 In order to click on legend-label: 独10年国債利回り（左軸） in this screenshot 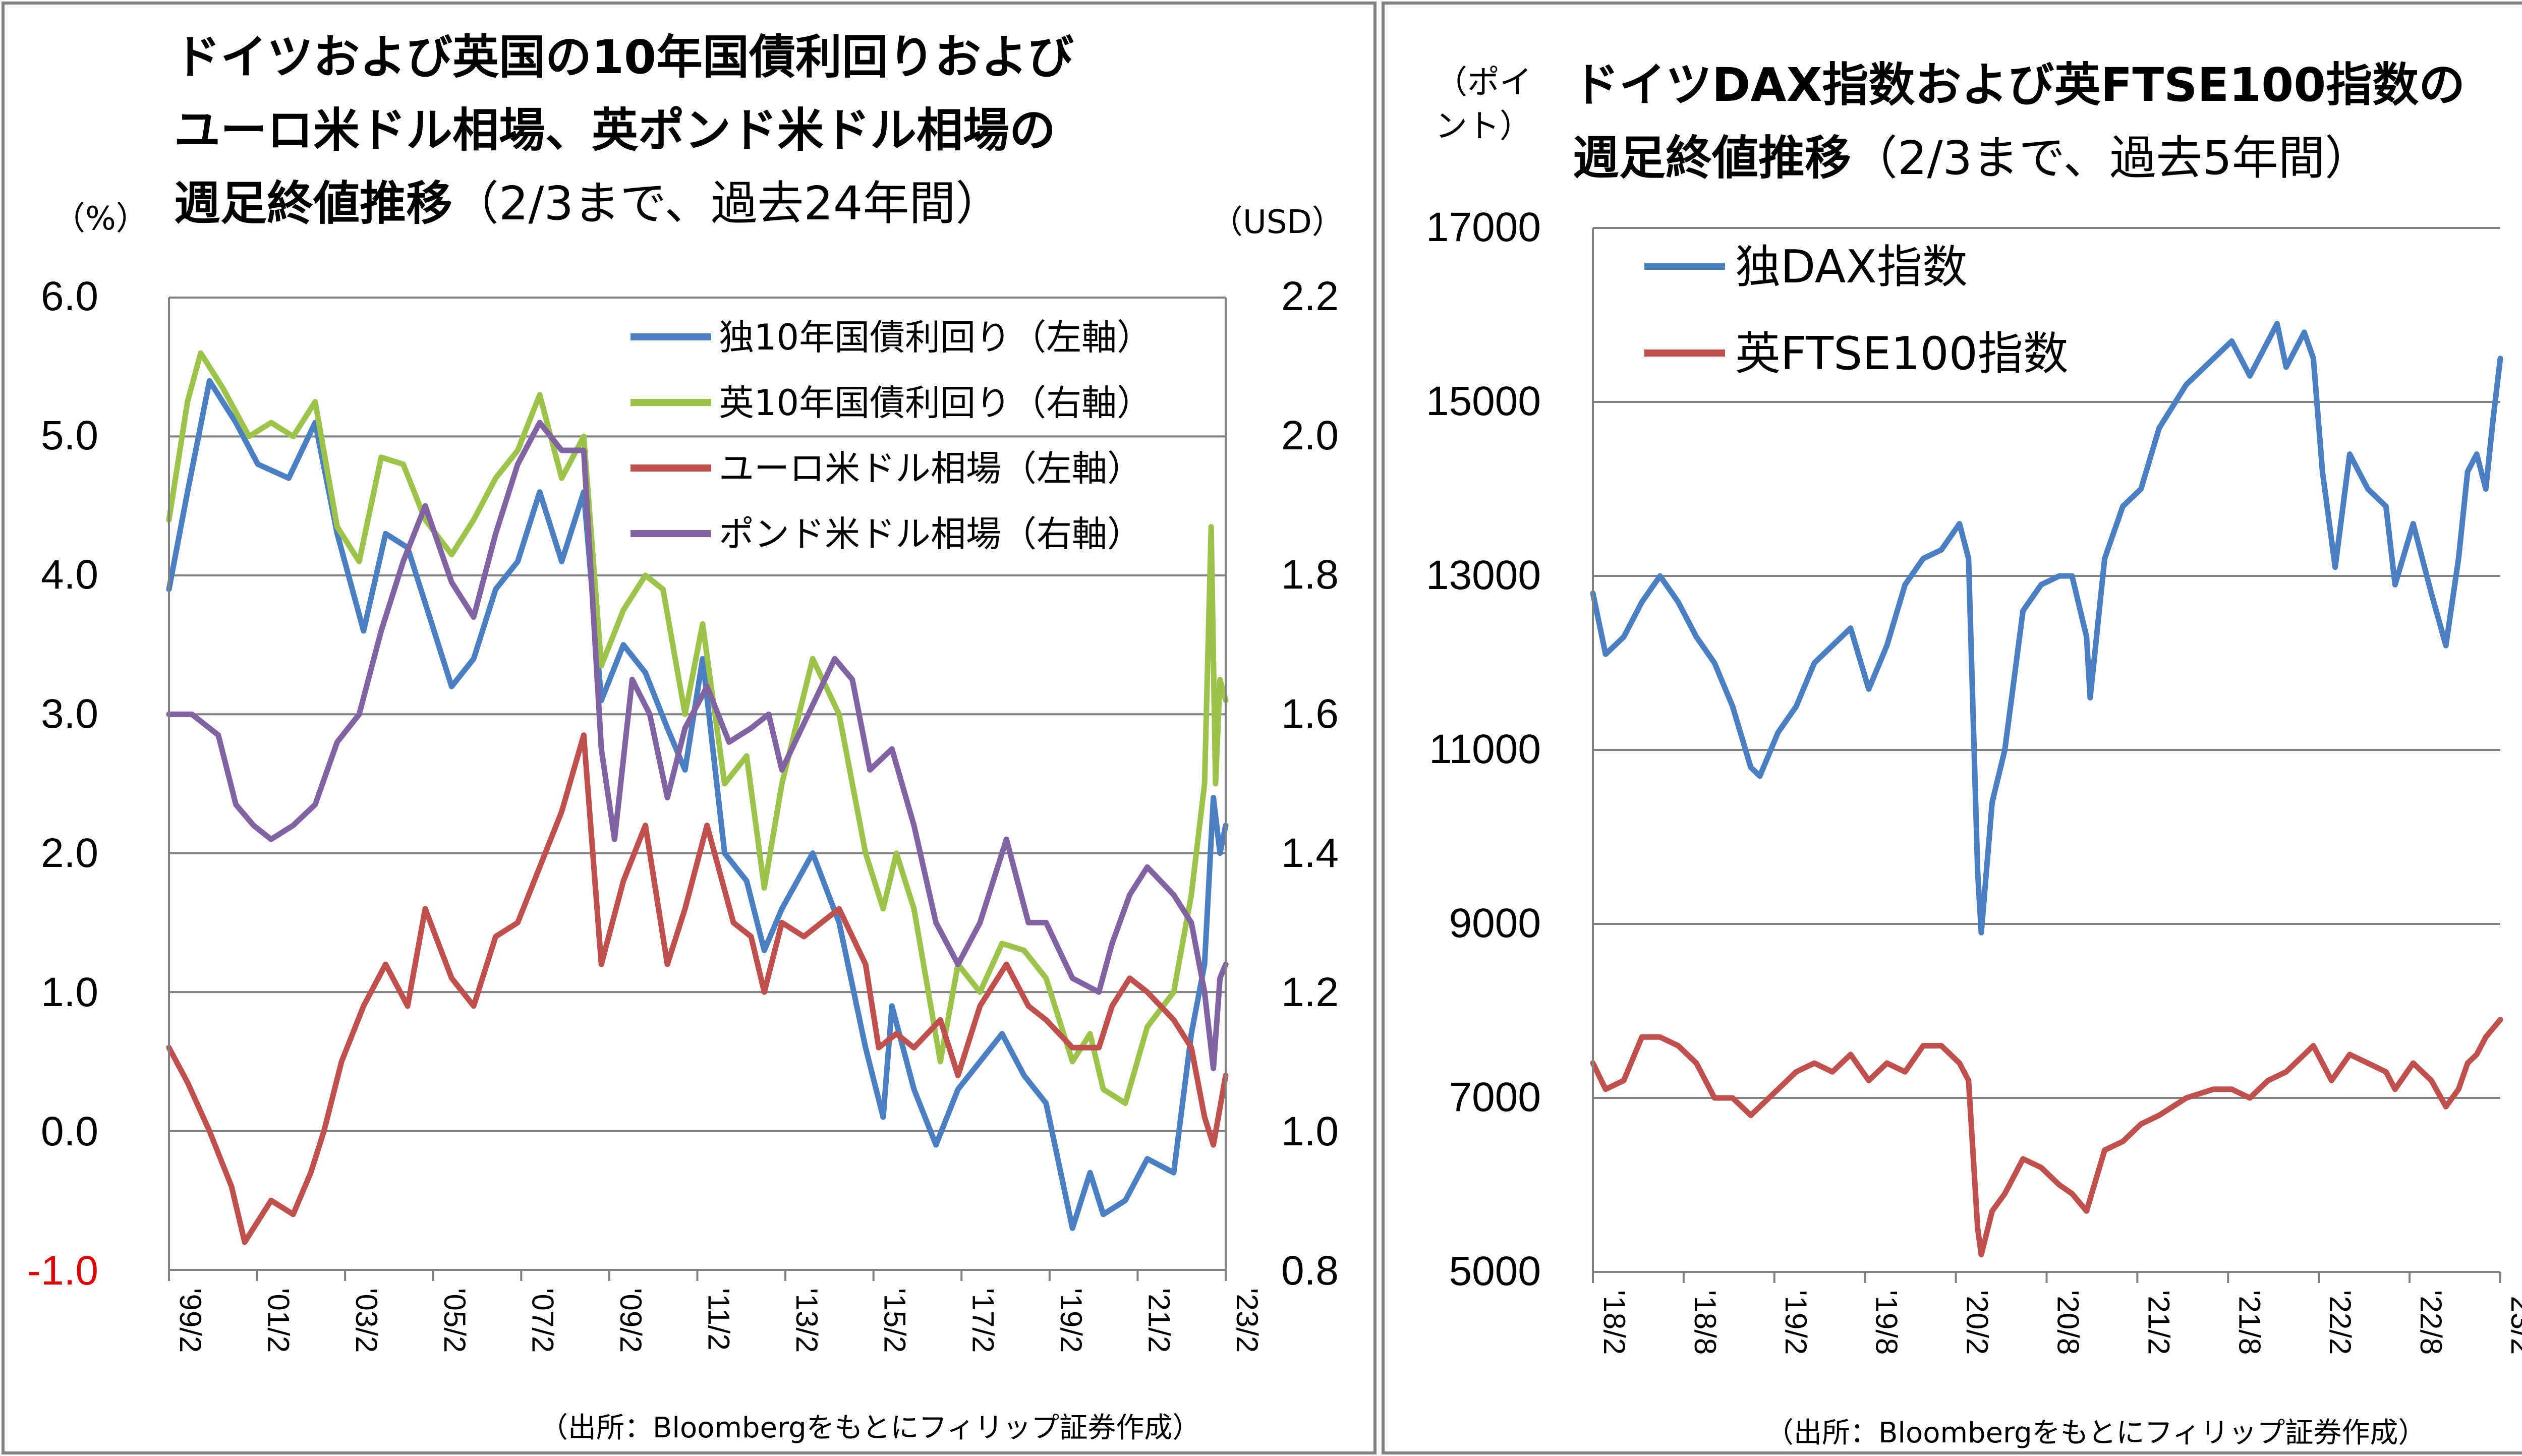, I will do `click(935, 337)`.